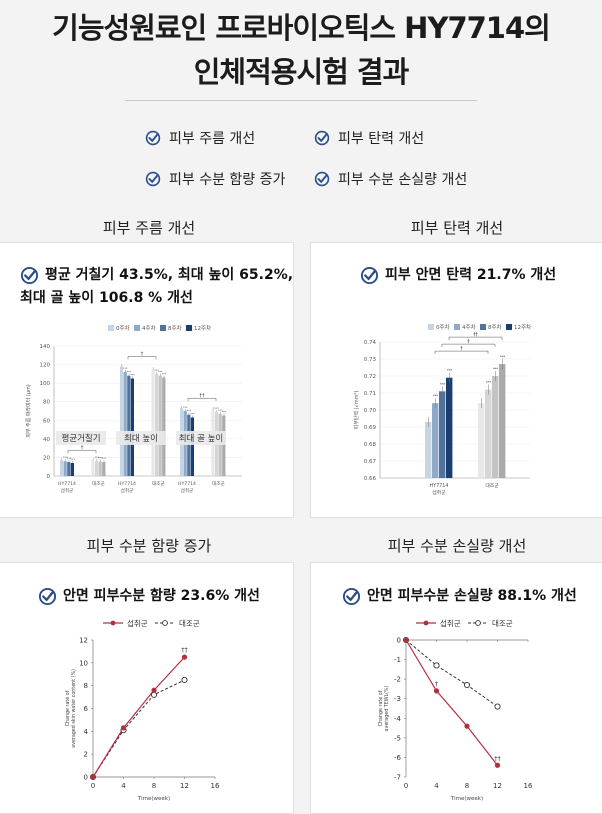 This screenshot has height=814, width=602. I want to click on benefit-item-2: 피부 탄력 개선, so click(369, 138).